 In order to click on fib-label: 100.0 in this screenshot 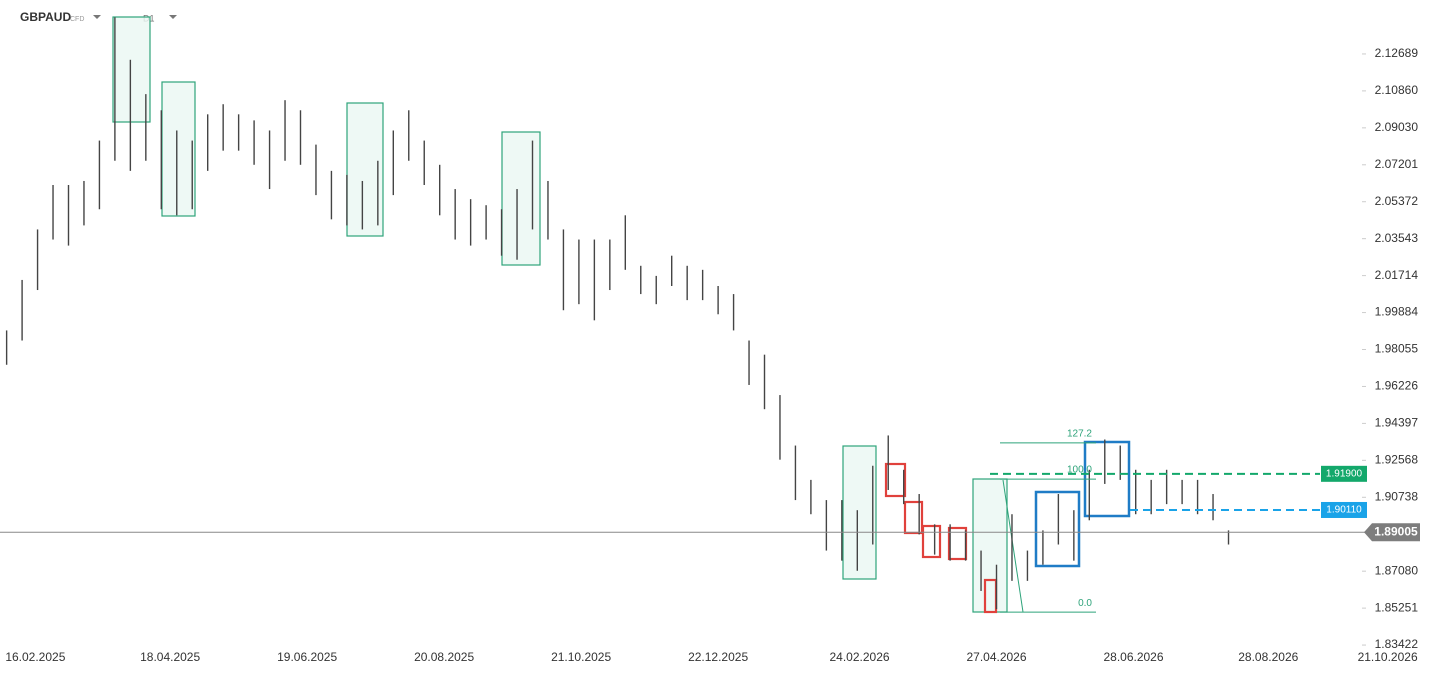, I will do `click(1079, 470)`.